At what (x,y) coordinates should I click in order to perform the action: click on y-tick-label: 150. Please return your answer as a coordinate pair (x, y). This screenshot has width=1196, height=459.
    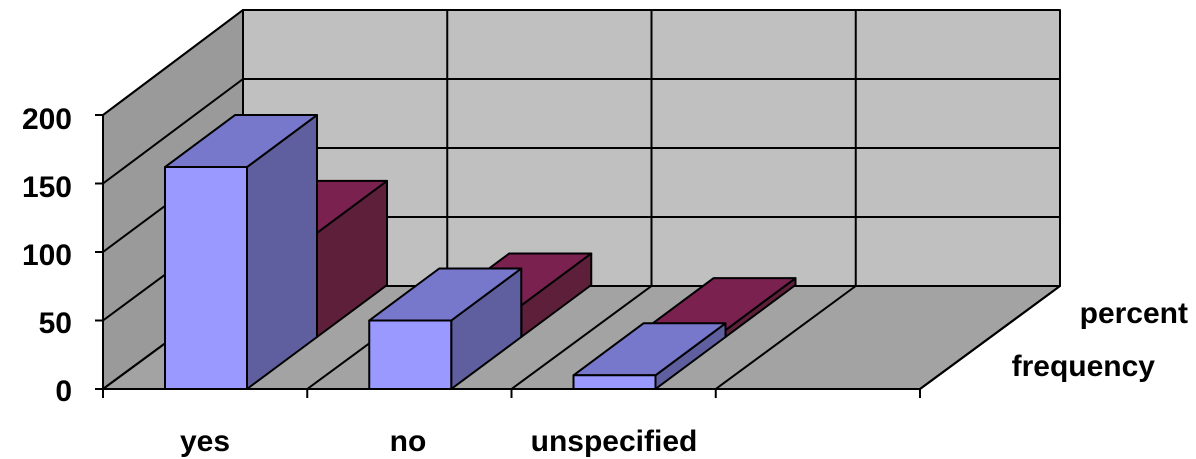
    Looking at the image, I should click on (47, 187).